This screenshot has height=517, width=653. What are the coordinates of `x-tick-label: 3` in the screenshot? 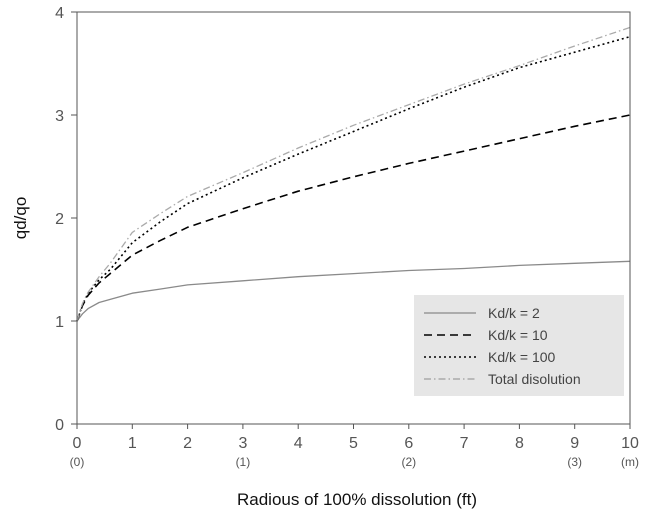 It's located at (242, 443).